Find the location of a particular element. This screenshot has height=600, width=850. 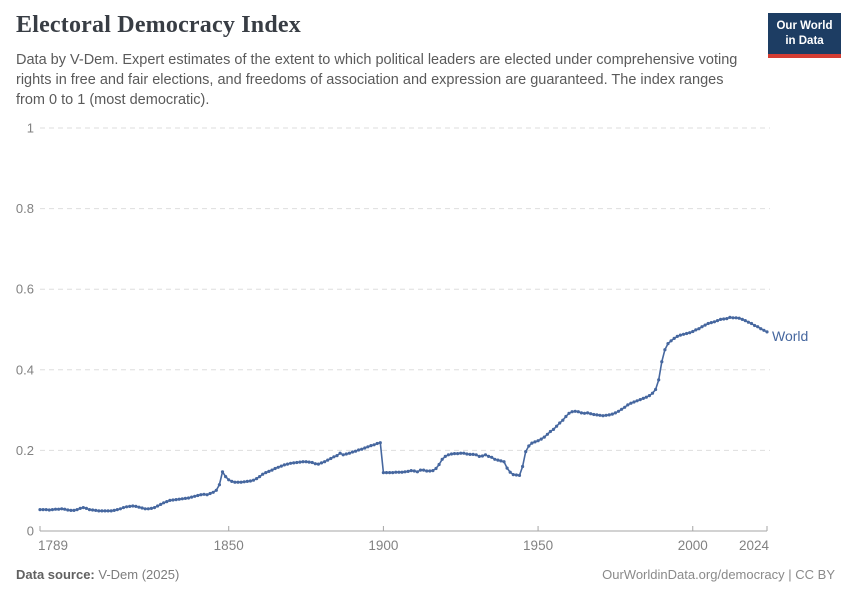

x-tick-label: 2024 is located at coordinates (754, 545).